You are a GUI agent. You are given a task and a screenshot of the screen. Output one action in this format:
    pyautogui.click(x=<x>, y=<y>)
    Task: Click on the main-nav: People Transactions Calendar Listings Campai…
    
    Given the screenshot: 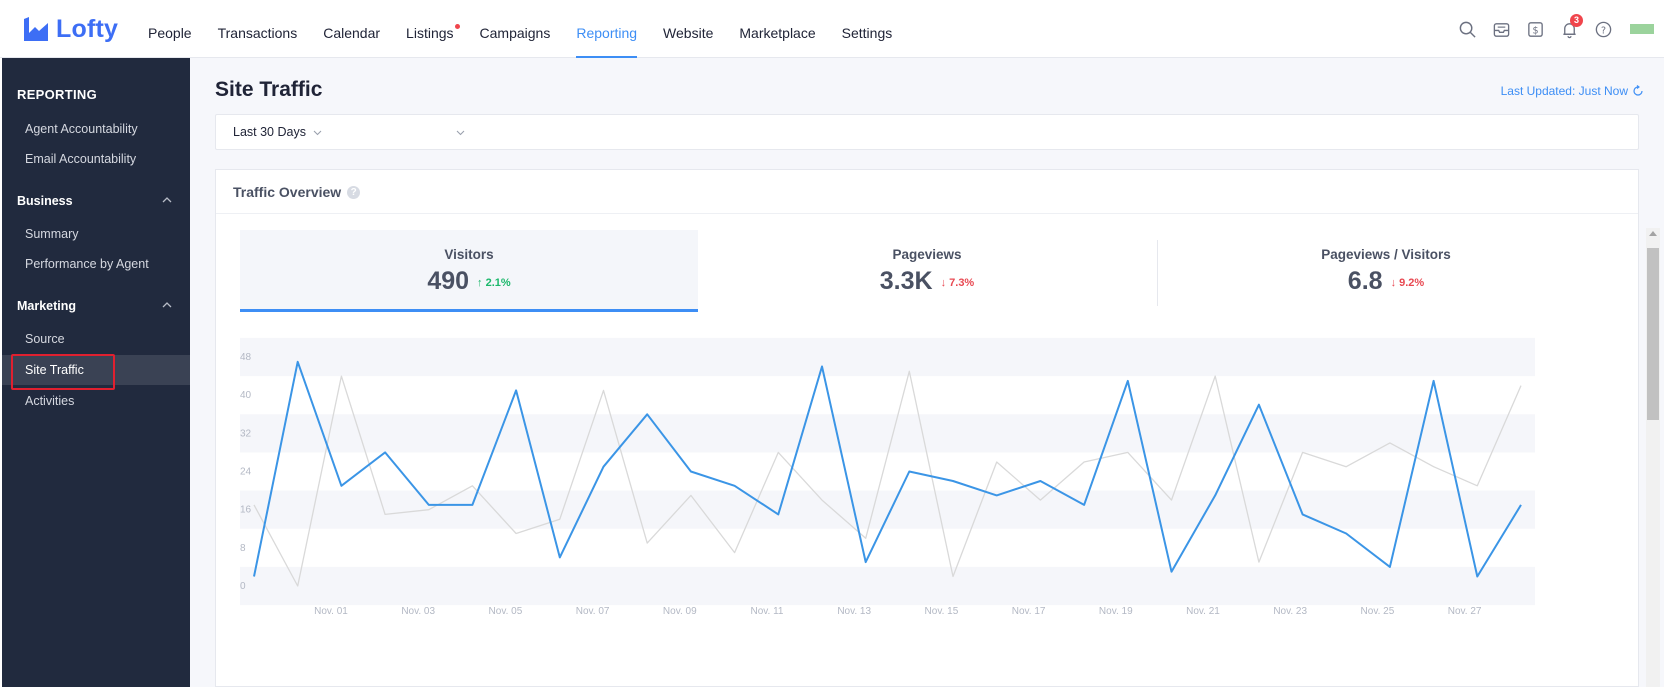 What is the action you would take?
    pyautogui.click(x=520, y=29)
    